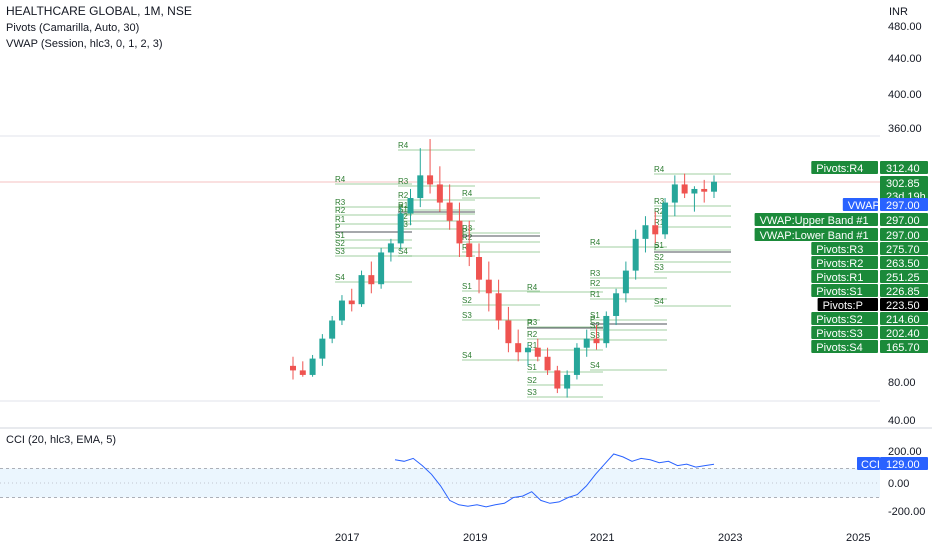  I want to click on price-tick-label: 440.00, so click(905, 59).